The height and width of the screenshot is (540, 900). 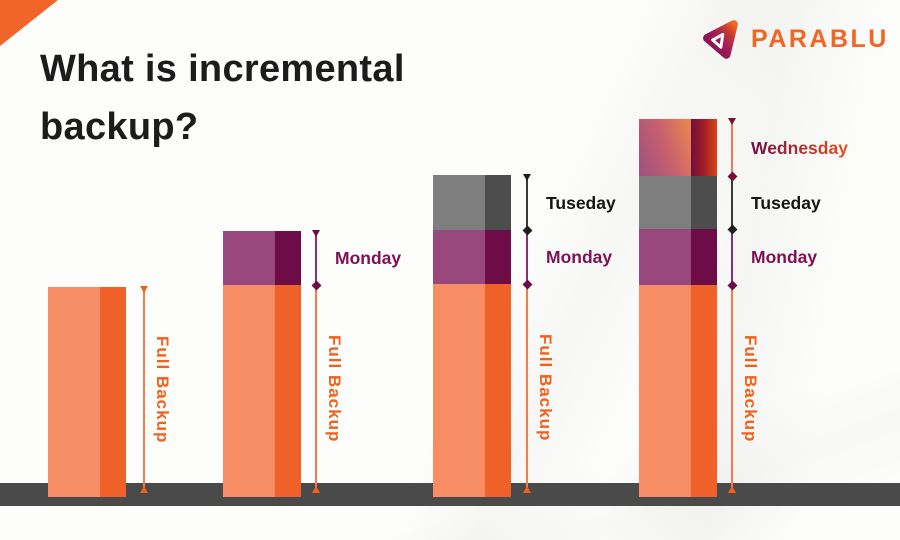 I want to click on parablu-logo-icon, so click(x=720, y=39).